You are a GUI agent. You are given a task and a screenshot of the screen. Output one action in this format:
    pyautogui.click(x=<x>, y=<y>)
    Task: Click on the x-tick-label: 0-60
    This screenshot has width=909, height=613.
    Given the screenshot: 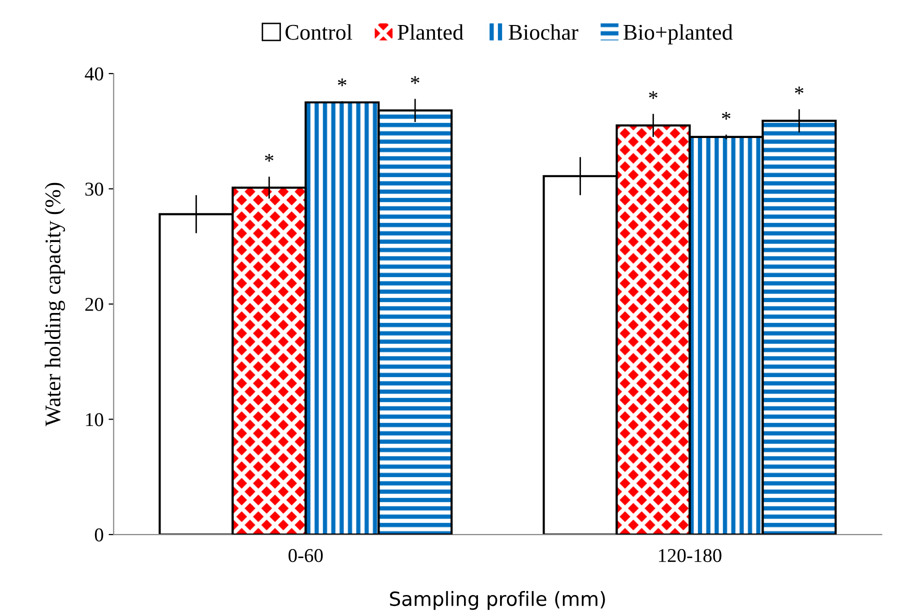 What is the action you would take?
    pyautogui.click(x=305, y=555)
    